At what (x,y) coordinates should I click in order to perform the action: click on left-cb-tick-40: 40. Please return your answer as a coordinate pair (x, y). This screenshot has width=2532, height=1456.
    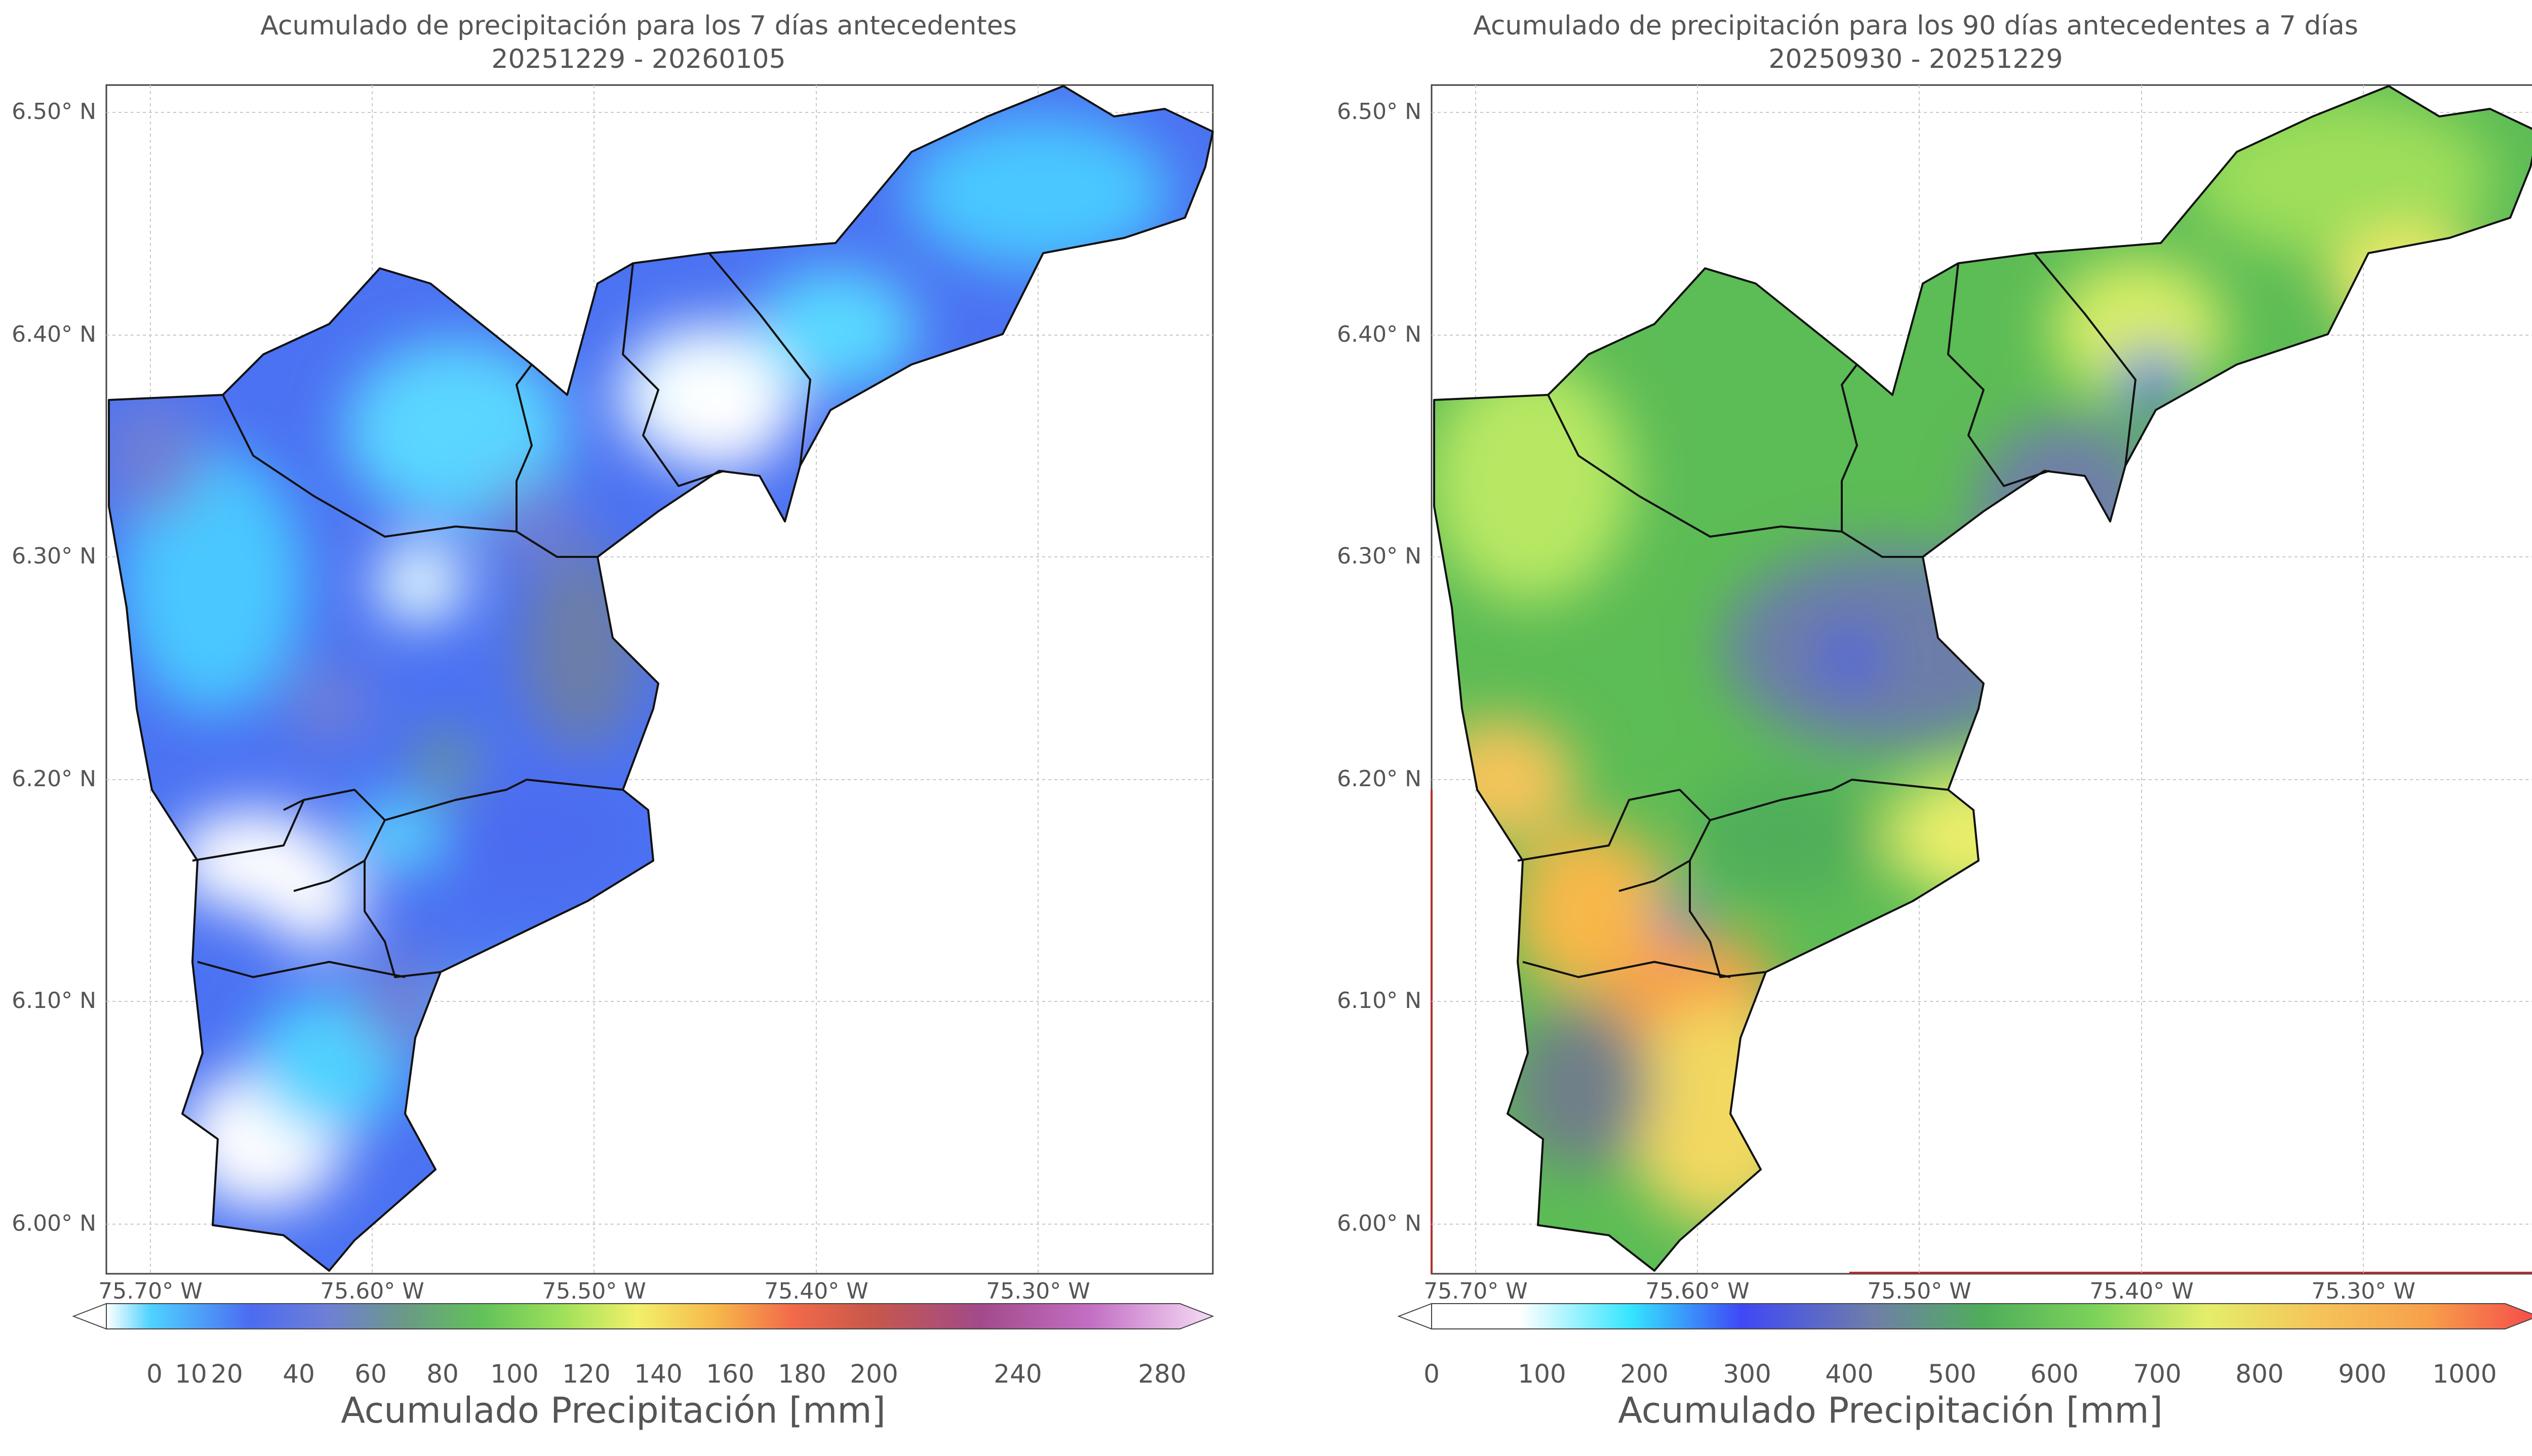
    Looking at the image, I should click on (299, 1374).